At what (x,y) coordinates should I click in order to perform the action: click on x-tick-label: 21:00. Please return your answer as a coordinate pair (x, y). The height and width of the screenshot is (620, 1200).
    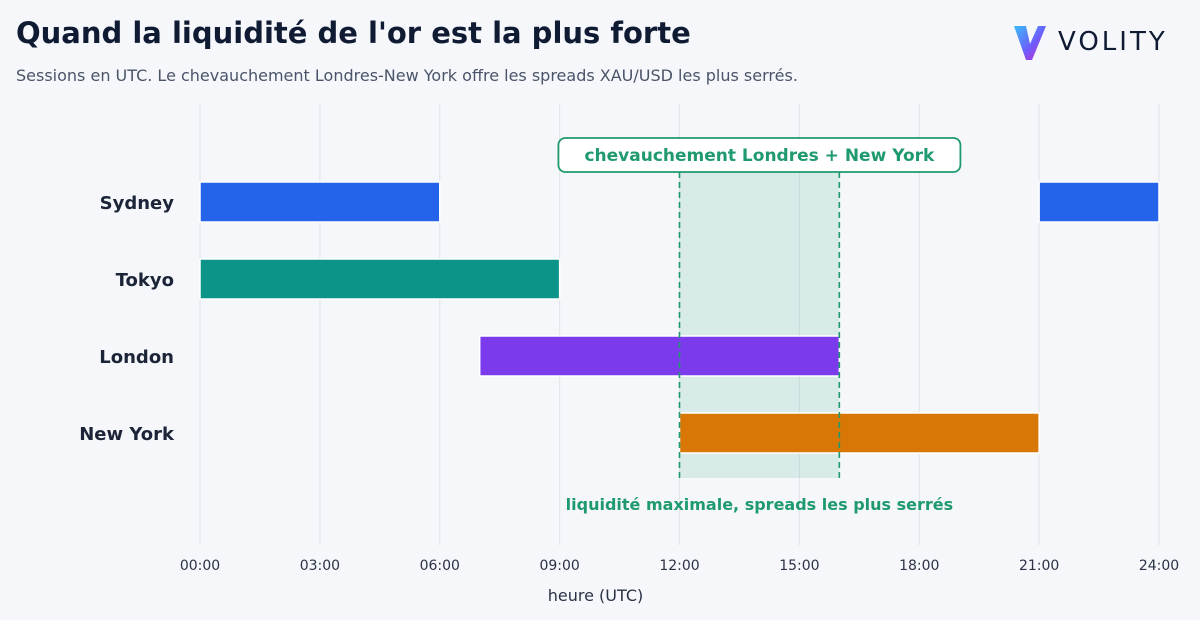
    Looking at the image, I should click on (1039, 566).